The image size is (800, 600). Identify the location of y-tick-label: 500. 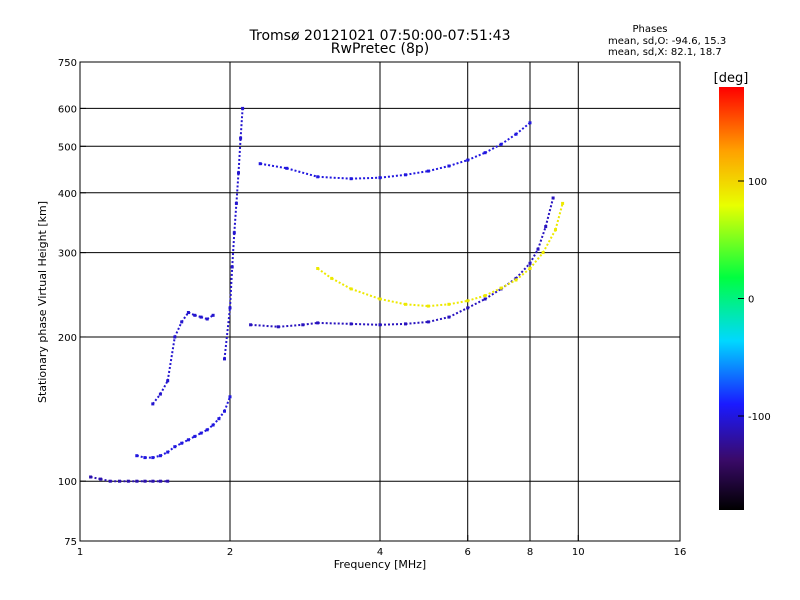
(67, 147).